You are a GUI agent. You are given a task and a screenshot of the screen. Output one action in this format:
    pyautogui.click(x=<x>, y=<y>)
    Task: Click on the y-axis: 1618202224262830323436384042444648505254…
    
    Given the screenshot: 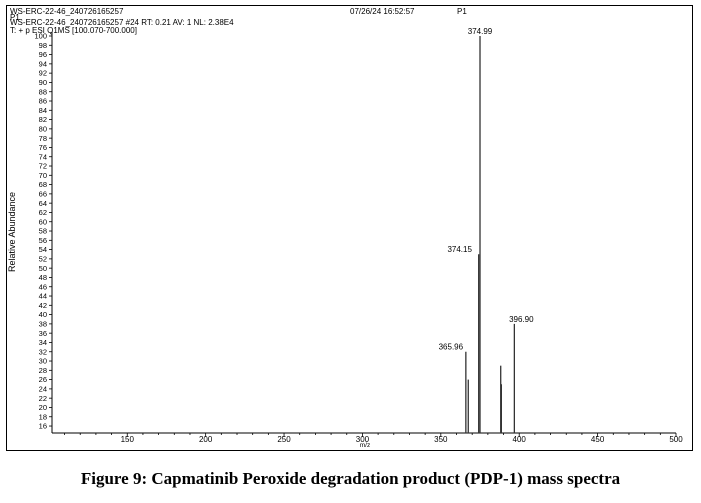 What is the action you would take?
    pyautogui.click(x=43, y=232)
    